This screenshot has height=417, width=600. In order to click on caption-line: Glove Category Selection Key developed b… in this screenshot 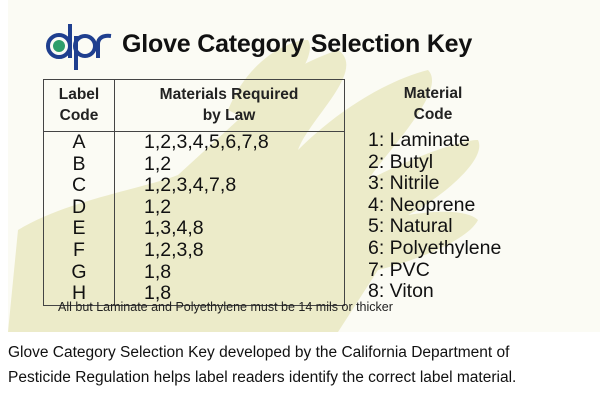, I will do `click(259, 352)`.